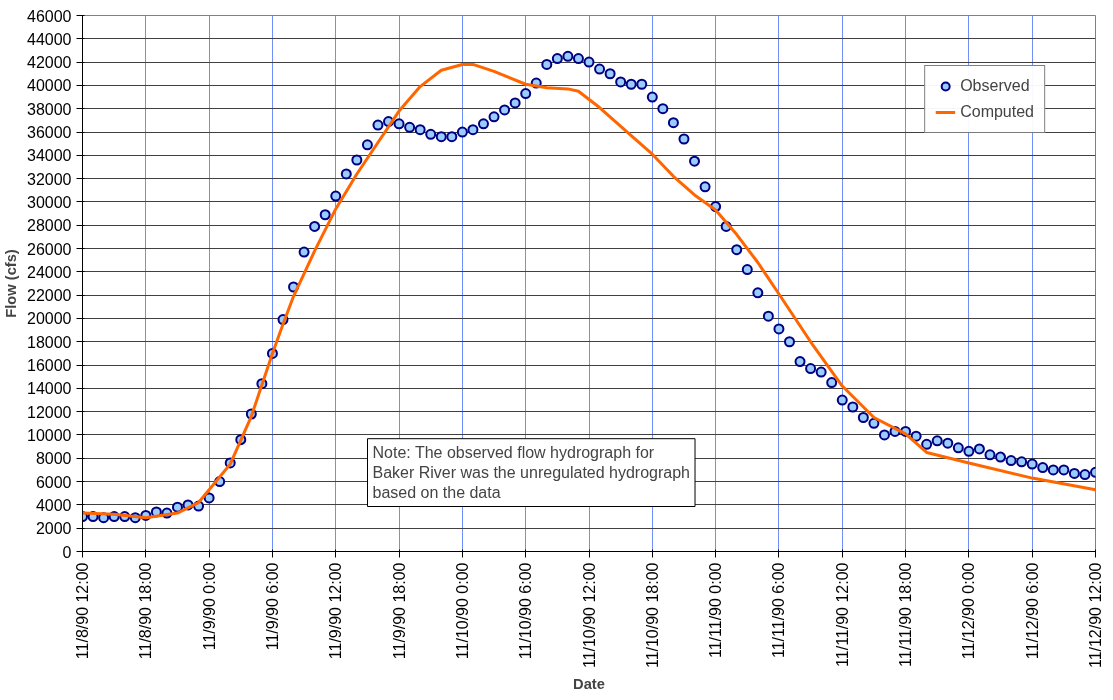 This screenshot has width=1113, height=700. Describe the element at coordinates (906, 614) in the screenshot. I see `x-tick-label: 11/11/90 18:00` at that location.